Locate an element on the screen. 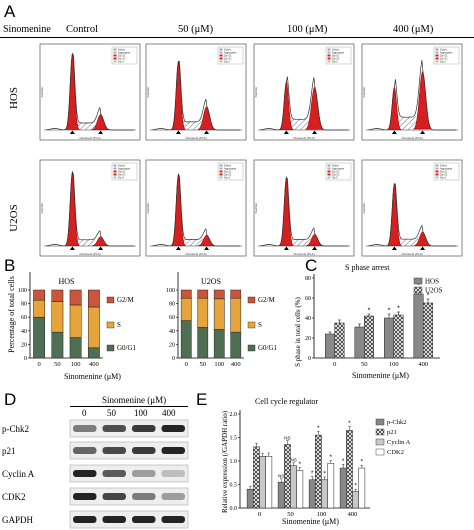 This screenshot has width=474, height=530. sphase-sig-3-0: * is located at coordinates (418, 286).